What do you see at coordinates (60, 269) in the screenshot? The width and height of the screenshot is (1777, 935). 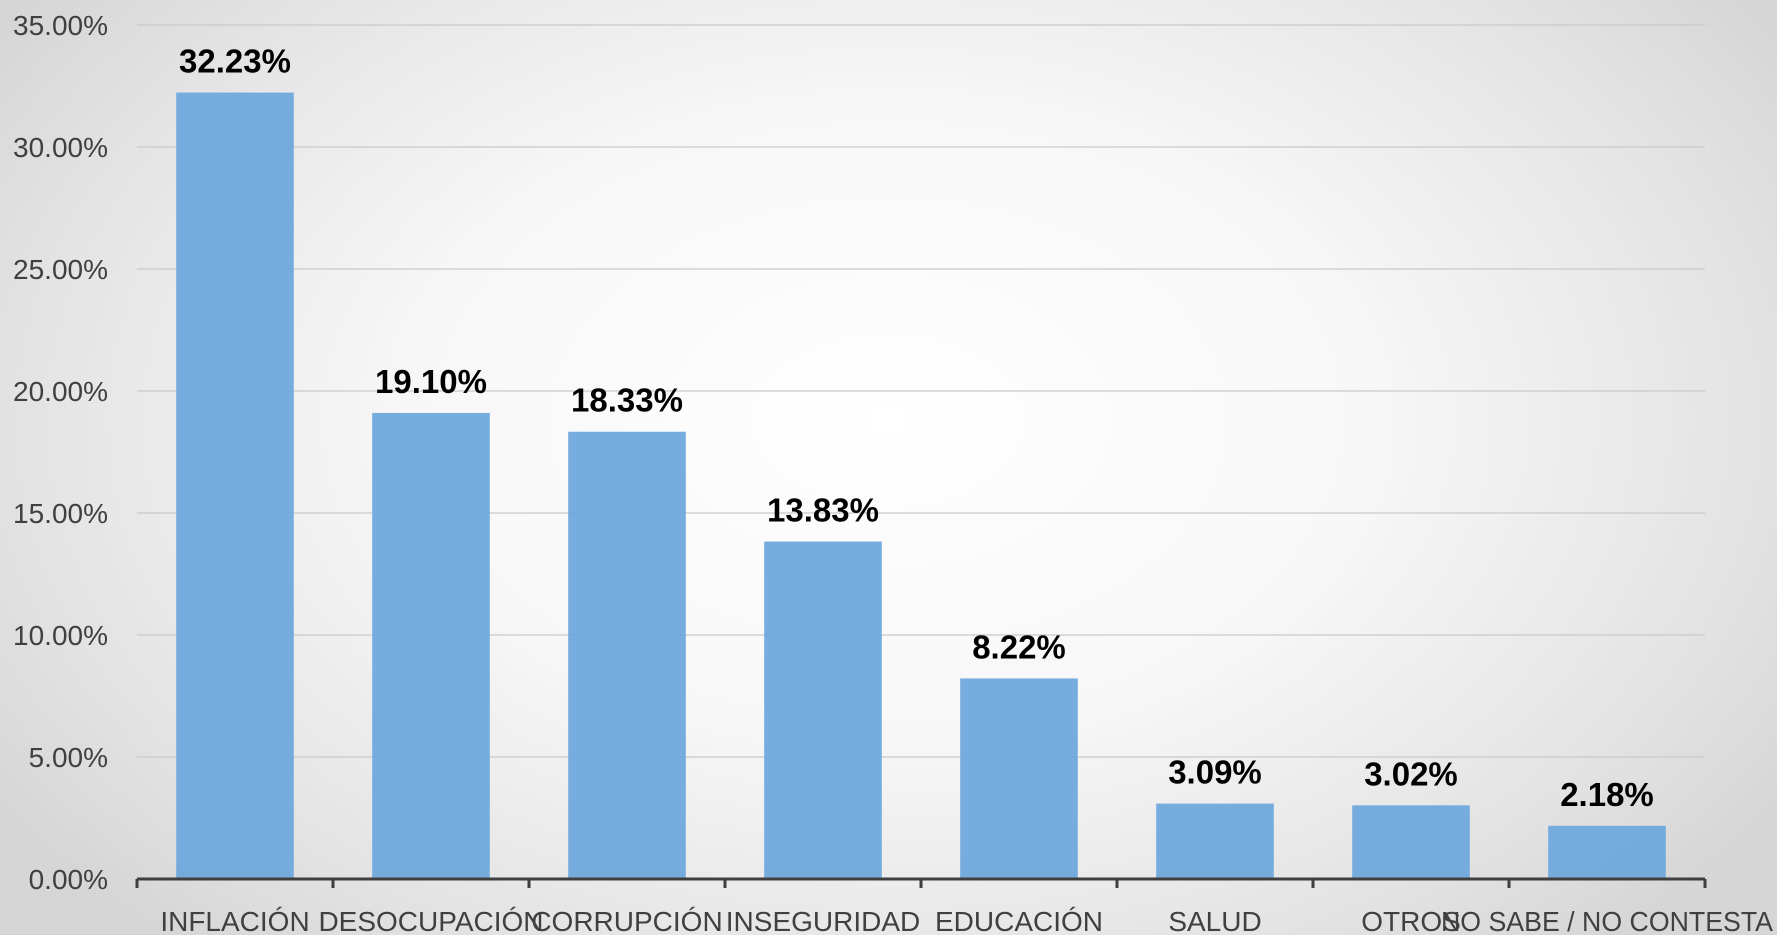 I see `y-tick-label: 25.00%` at bounding box center [60, 269].